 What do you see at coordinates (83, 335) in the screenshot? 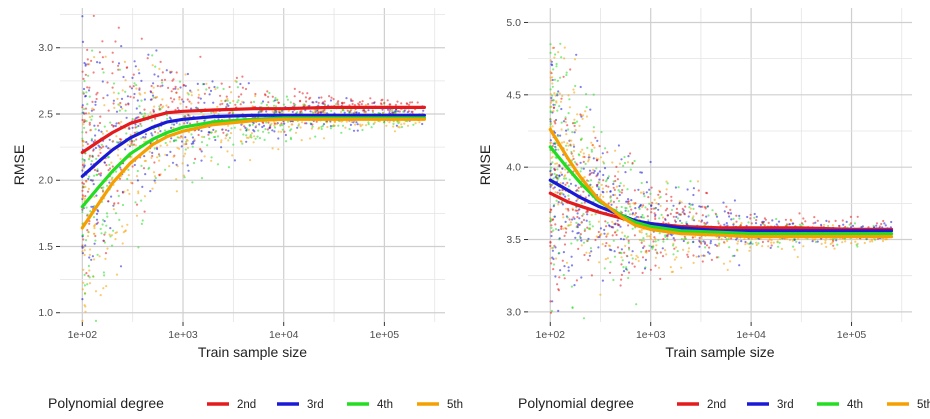
I see `x-tick-label: 1e+02` at bounding box center [83, 335].